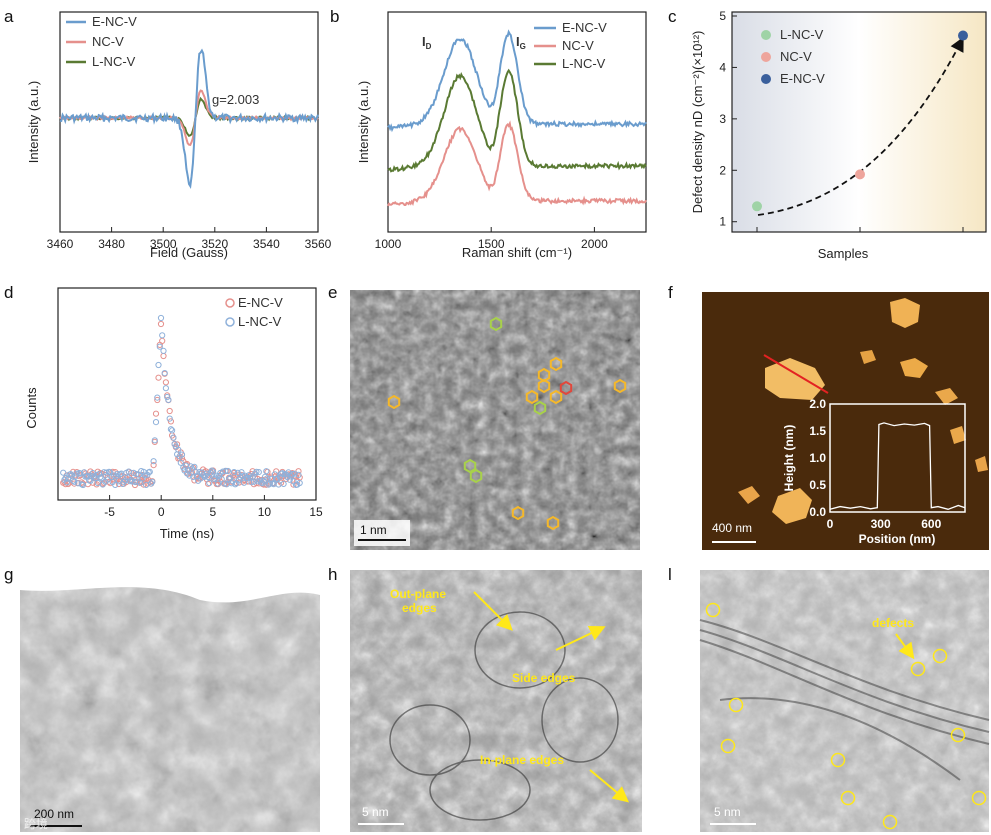 This screenshot has height=835, width=991. I want to click on panel-f-label: f, so click(670, 292).